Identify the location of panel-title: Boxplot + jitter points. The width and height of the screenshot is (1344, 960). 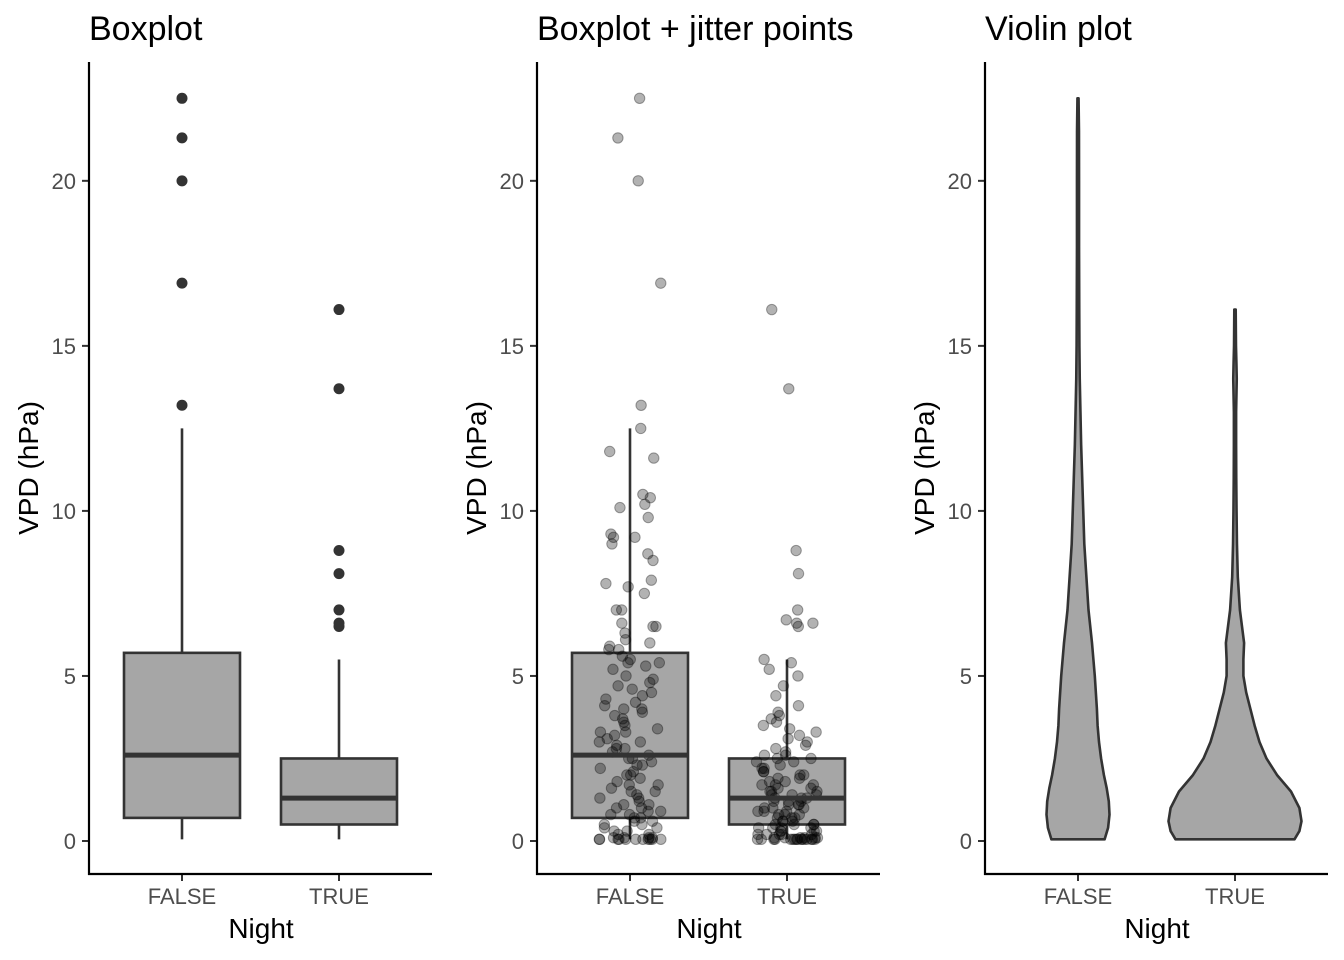
(695, 29).